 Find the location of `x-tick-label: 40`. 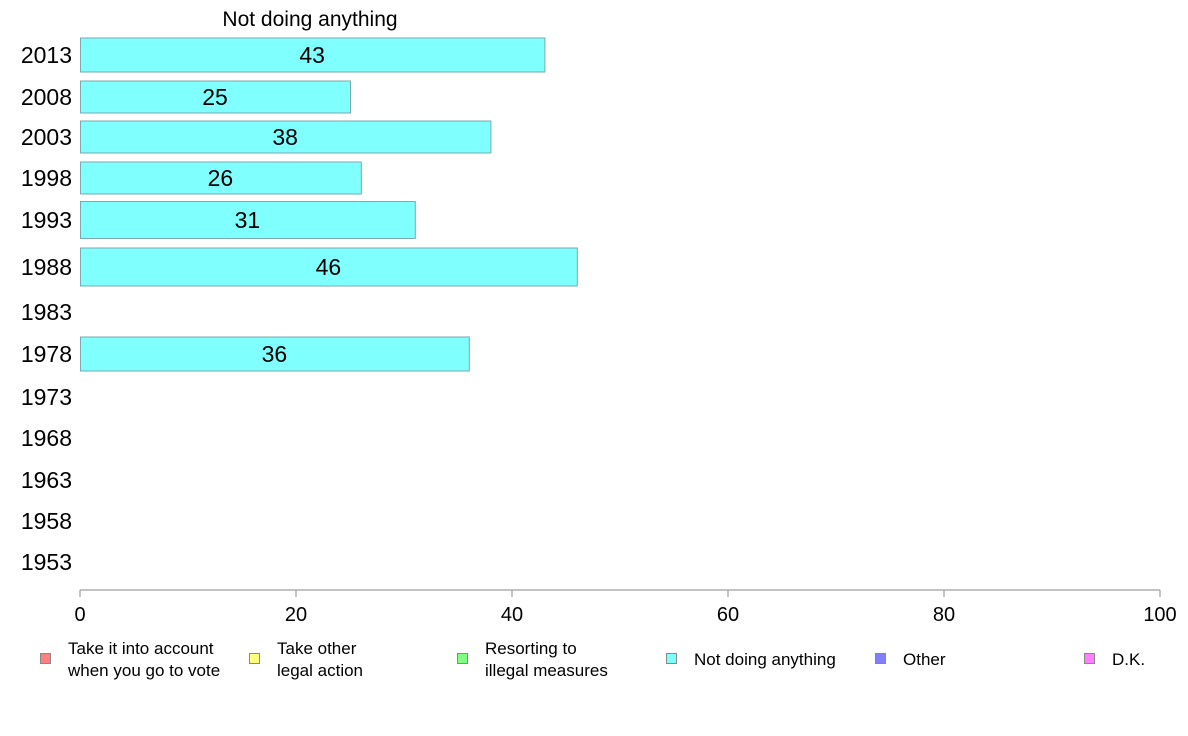

x-tick-label: 40 is located at coordinates (512, 615).